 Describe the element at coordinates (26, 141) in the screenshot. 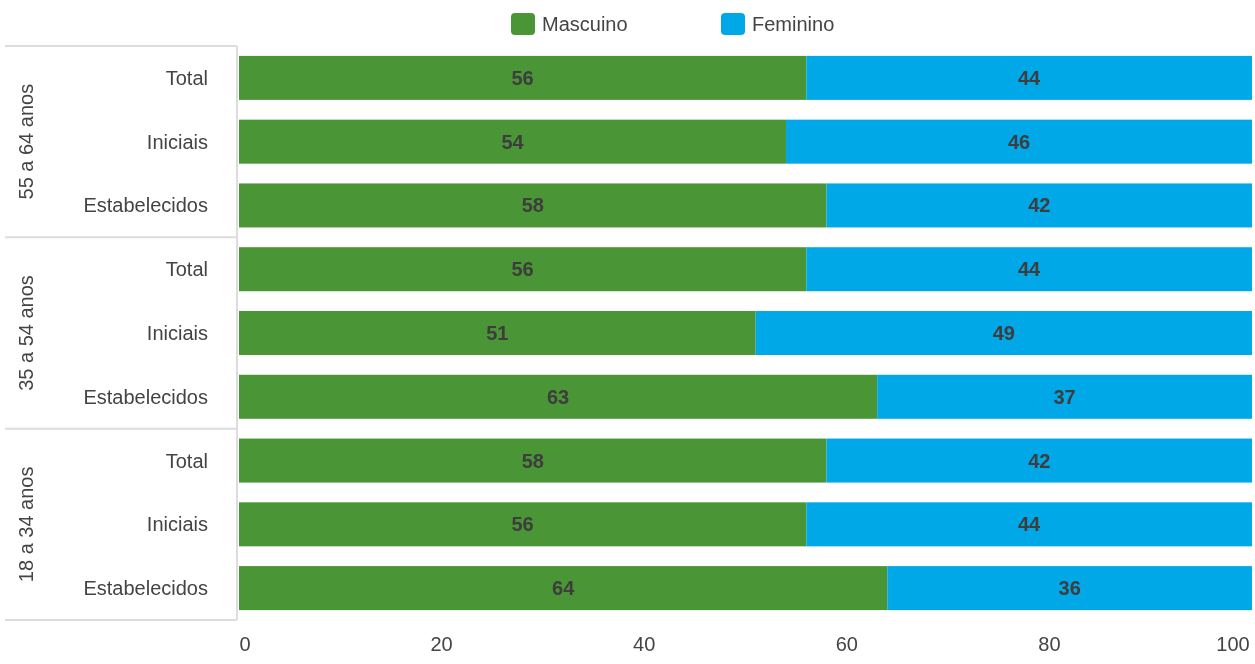

I see `text: 55 a 64 anos` at that location.